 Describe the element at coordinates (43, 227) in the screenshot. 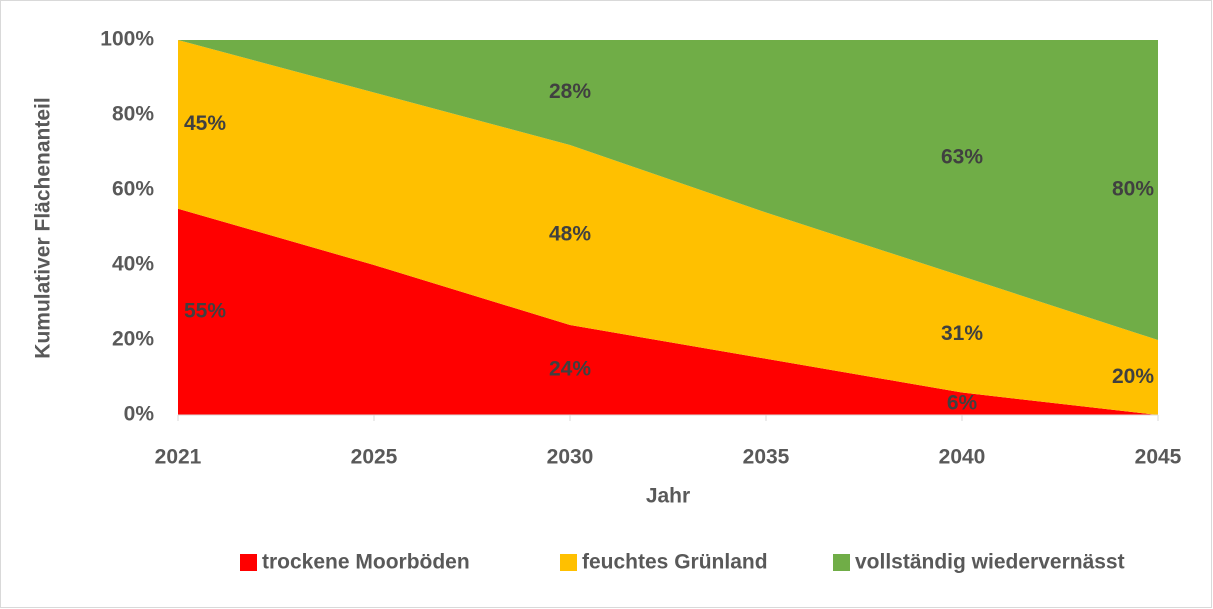

I see `y-axis-title: Kumulativer Flächenanteil` at that location.